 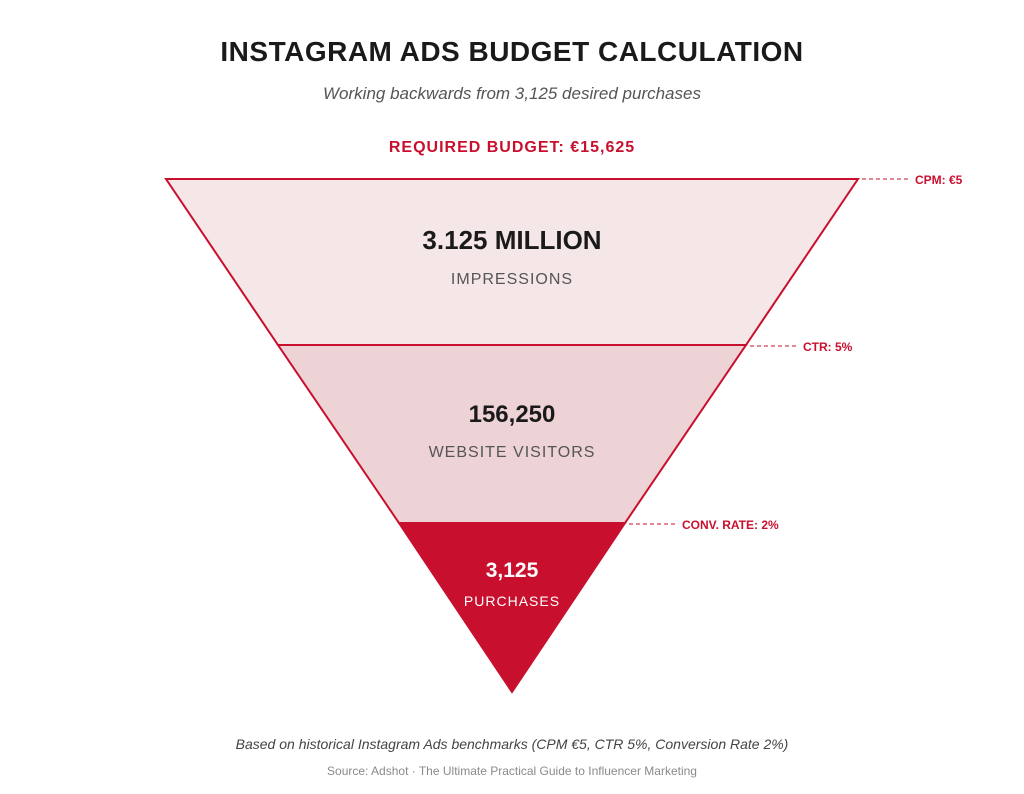 What do you see at coordinates (512, 570) in the screenshot?
I see `stage-value-purchases: 3,125` at bounding box center [512, 570].